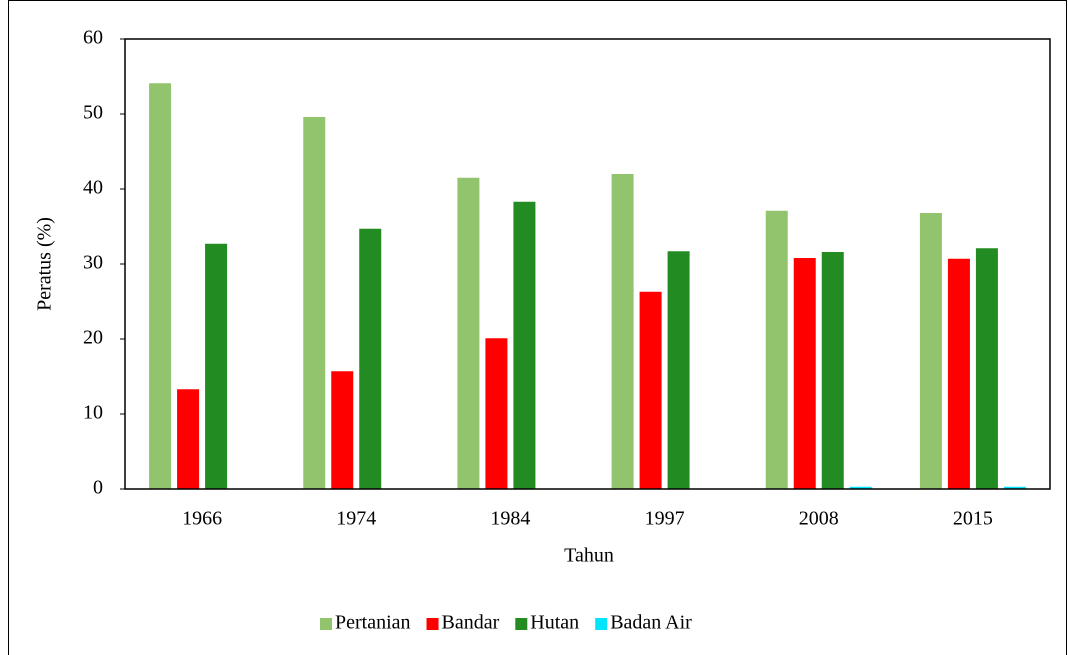 This screenshot has width=1068, height=655. Describe the element at coordinates (471, 623) in the screenshot. I see `legend-label: Bandar` at that location.